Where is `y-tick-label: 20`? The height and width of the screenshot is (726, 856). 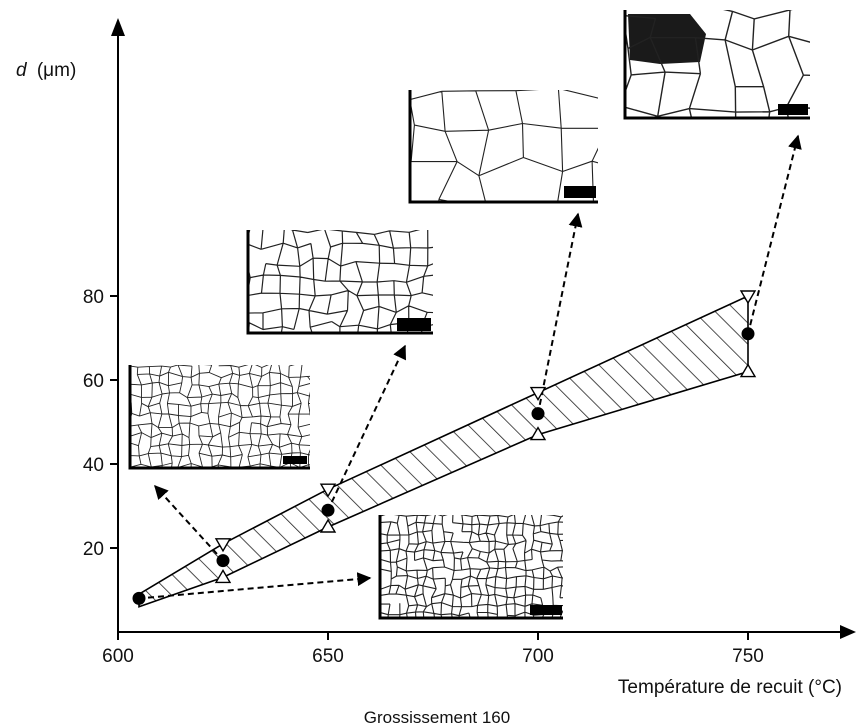
y-tick-label: 20 is located at coordinates (93, 549).